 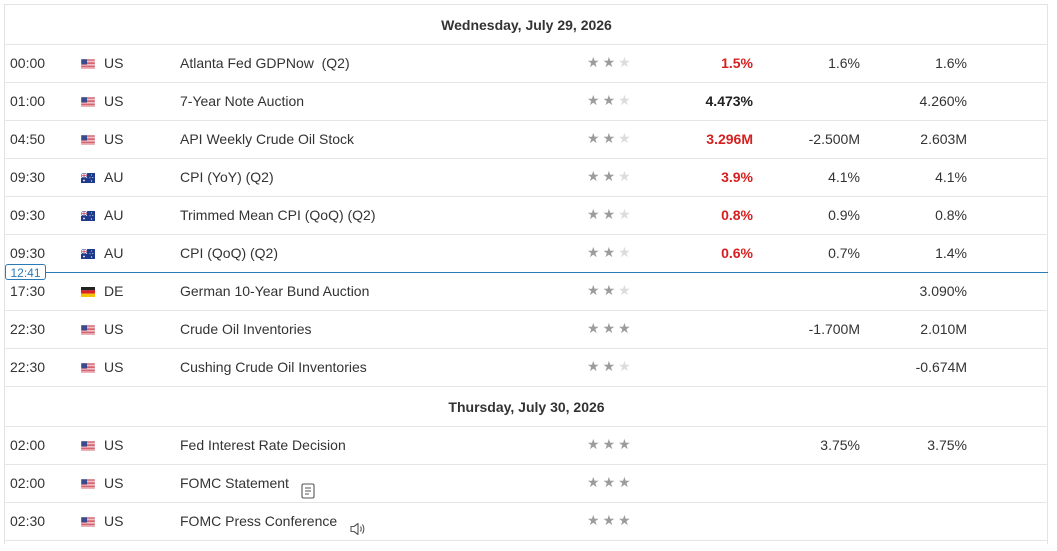 I want to click on day-header: Thursday, July 30, 2026, so click(x=526, y=407).